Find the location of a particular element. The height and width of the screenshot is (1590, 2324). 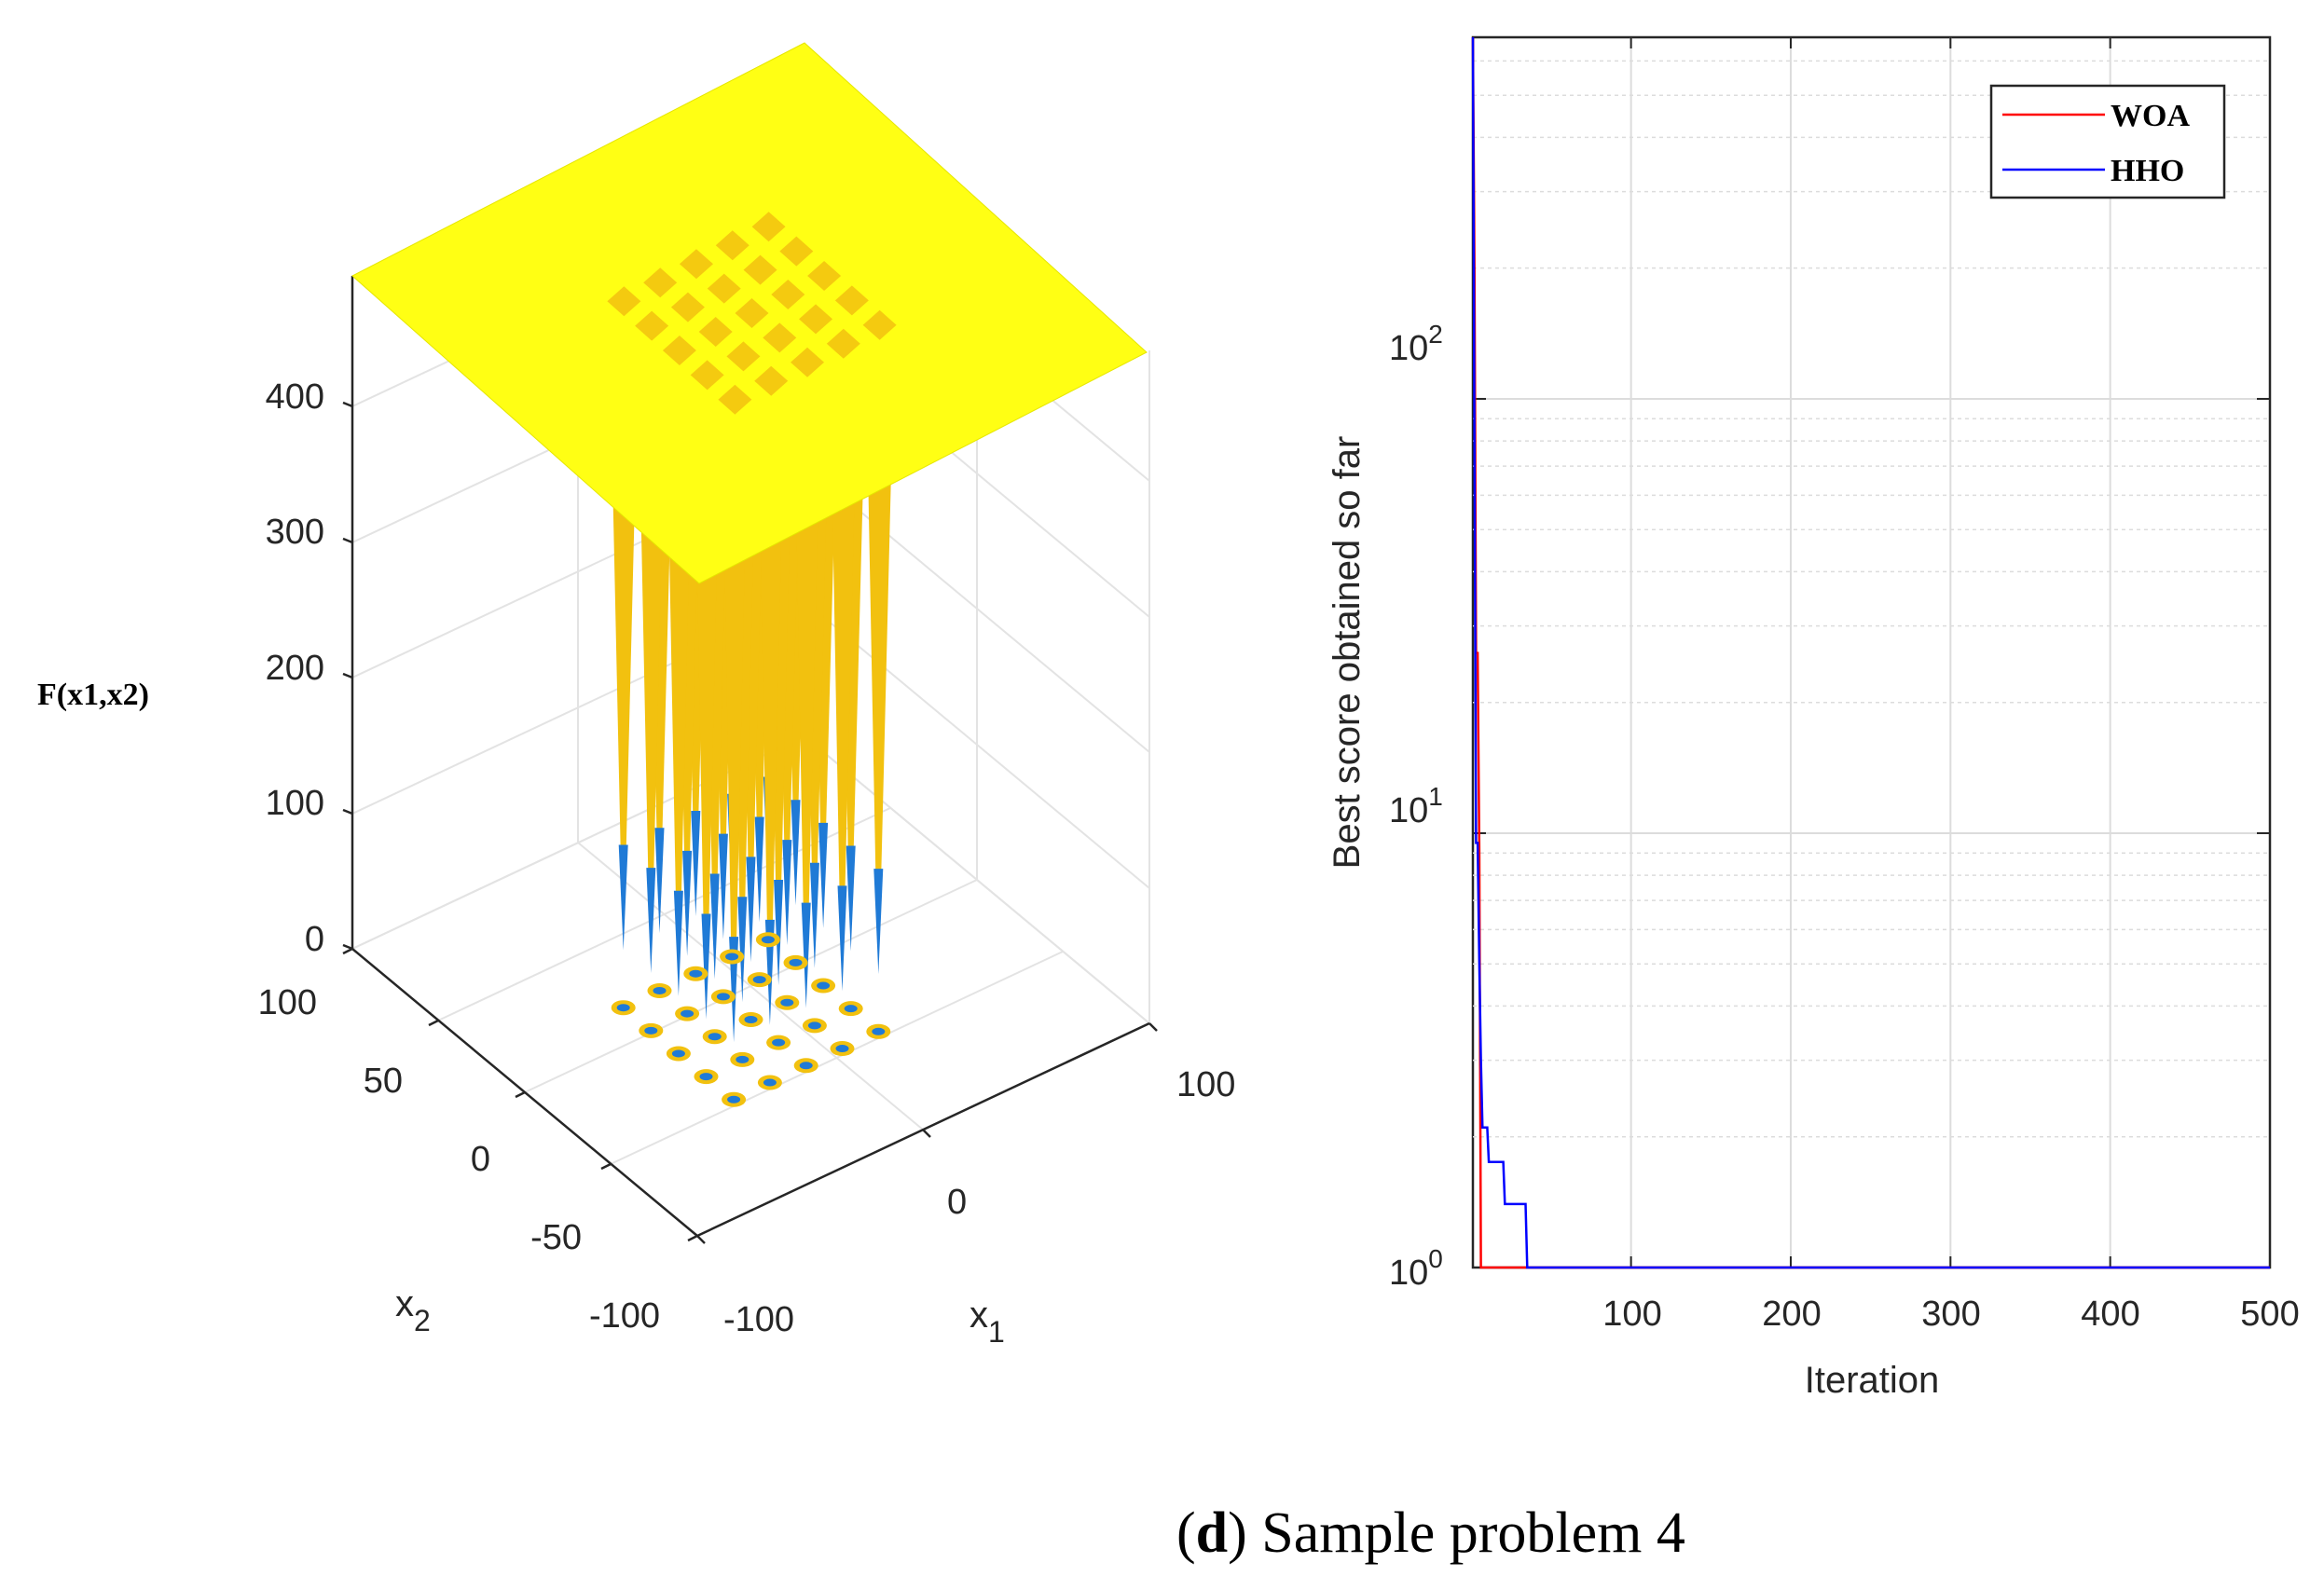

x-tick-200: 200 is located at coordinates (1791, 1315).